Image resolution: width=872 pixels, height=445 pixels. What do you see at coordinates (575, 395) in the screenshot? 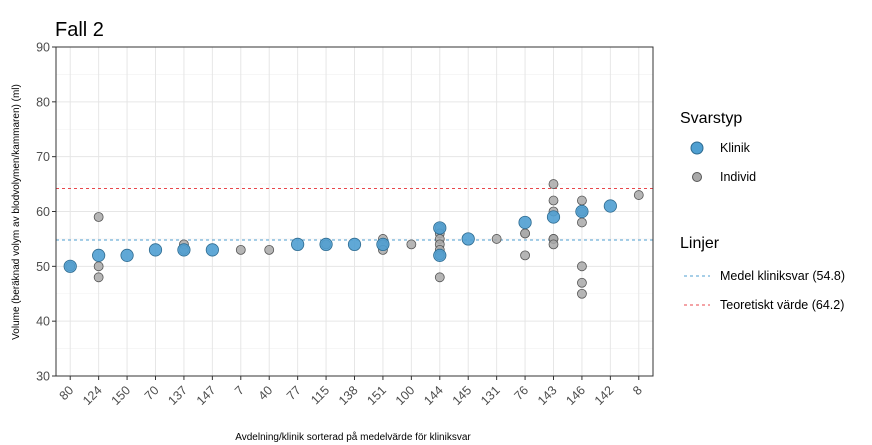
I see `x-tick-label: 146` at bounding box center [575, 395].